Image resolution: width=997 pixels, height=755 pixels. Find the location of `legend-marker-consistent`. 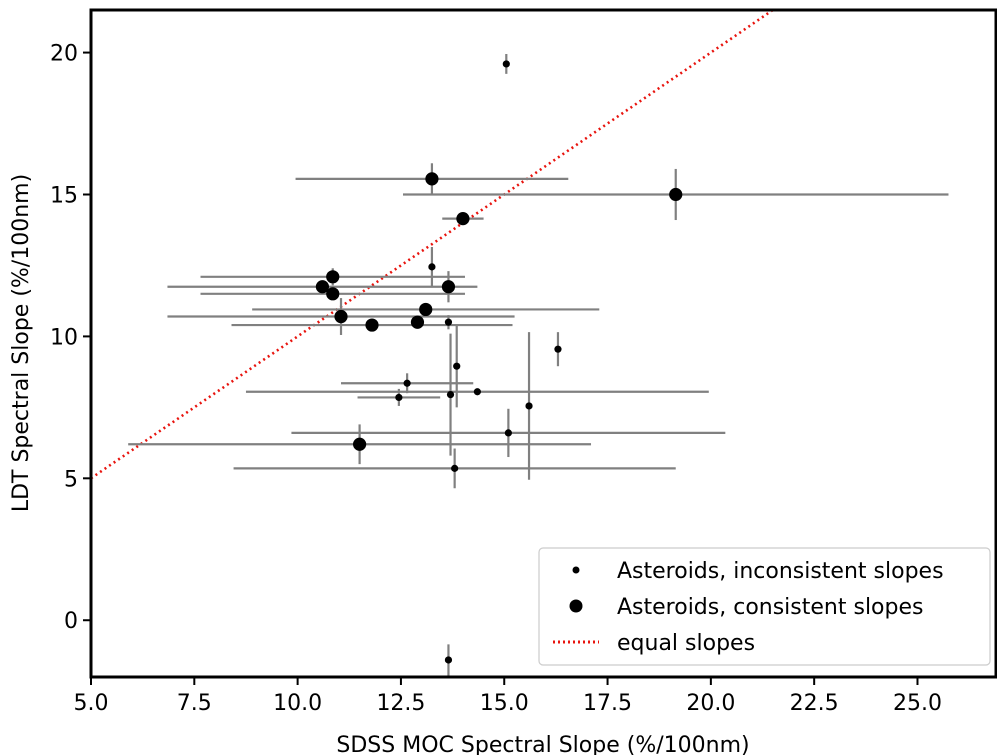

legend-marker-consistent is located at coordinates (576, 606).